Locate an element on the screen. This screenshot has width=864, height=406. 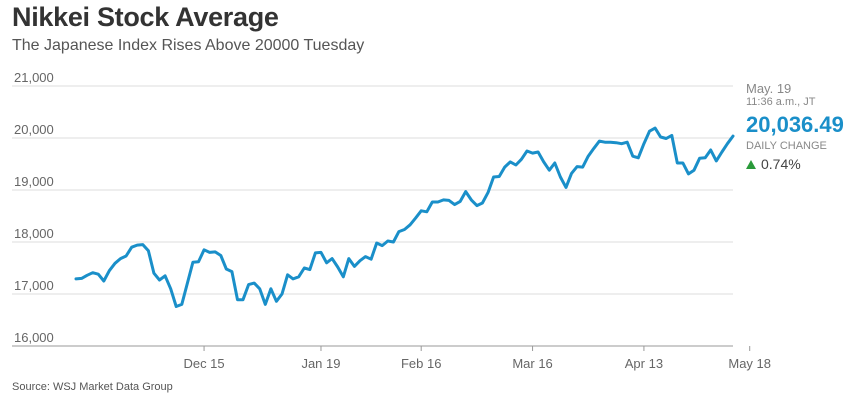
y-tick-label: 18,000 is located at coordinates (34, 233).